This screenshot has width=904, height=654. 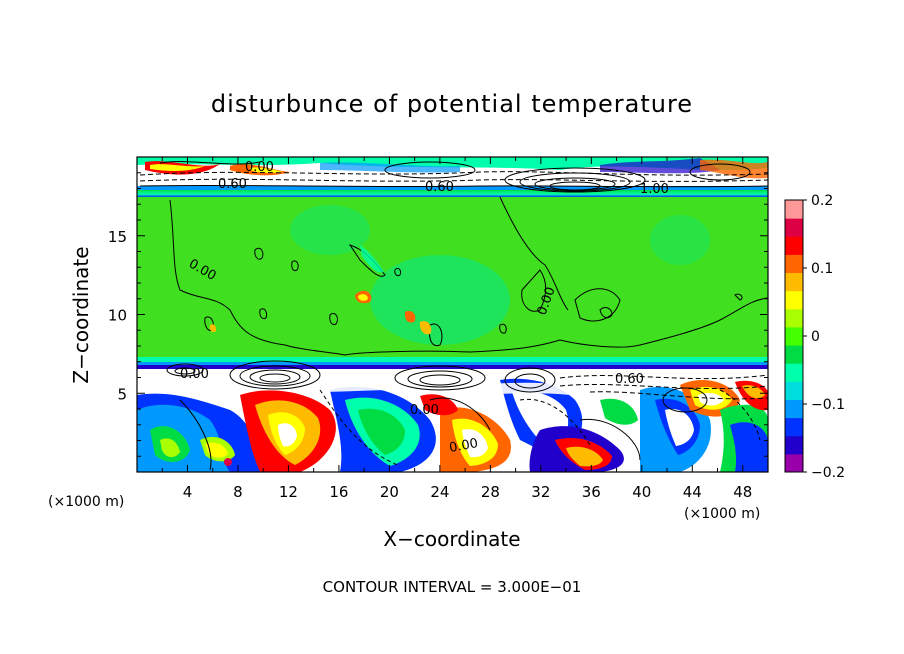 What do you see at coordinates (742, 492) in the screenshot?
I see `x-tick-label: 48` at bounding box center [742, 492].